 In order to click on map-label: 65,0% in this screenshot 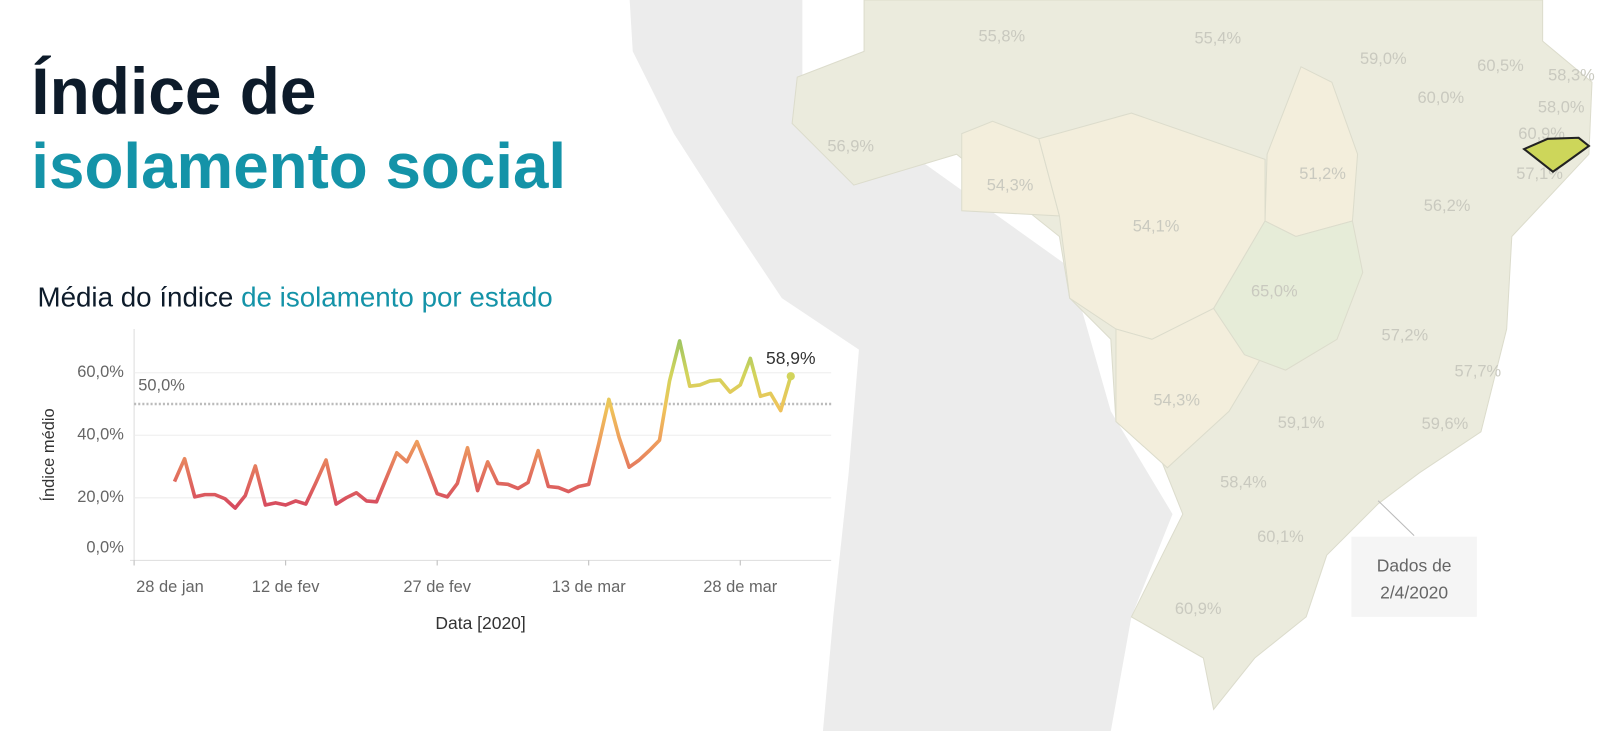, I will do `click(1274, 291)`.